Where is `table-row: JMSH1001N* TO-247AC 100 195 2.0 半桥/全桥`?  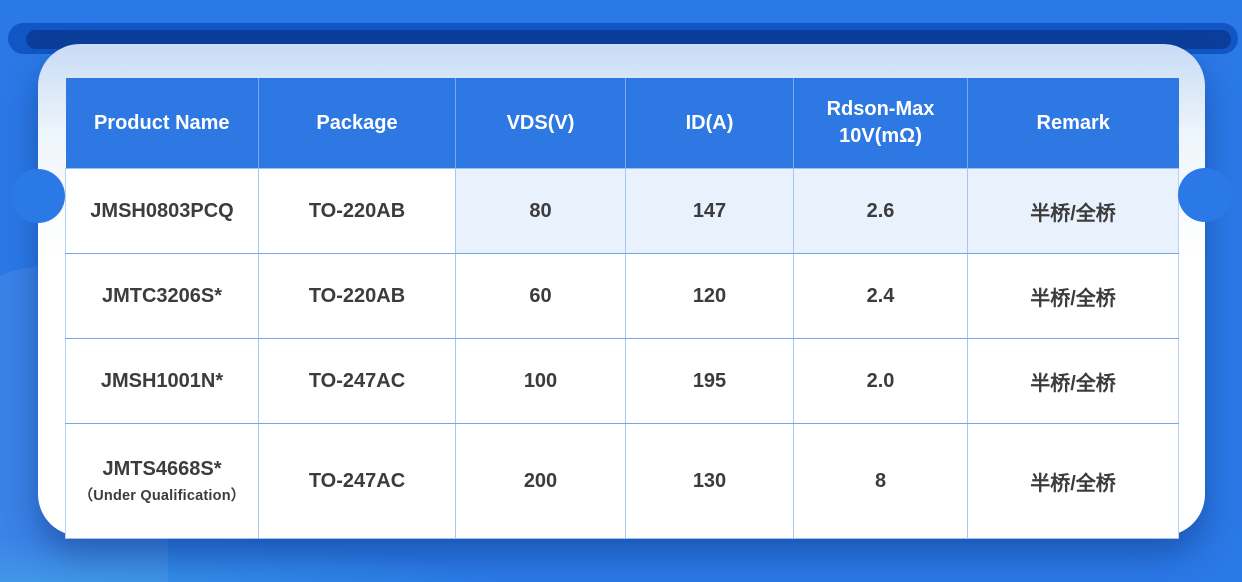
table-row: JMSH1001N* TO-247AC 100 195 2.0 半桥/全桥 is located at coordinates (622, 381).